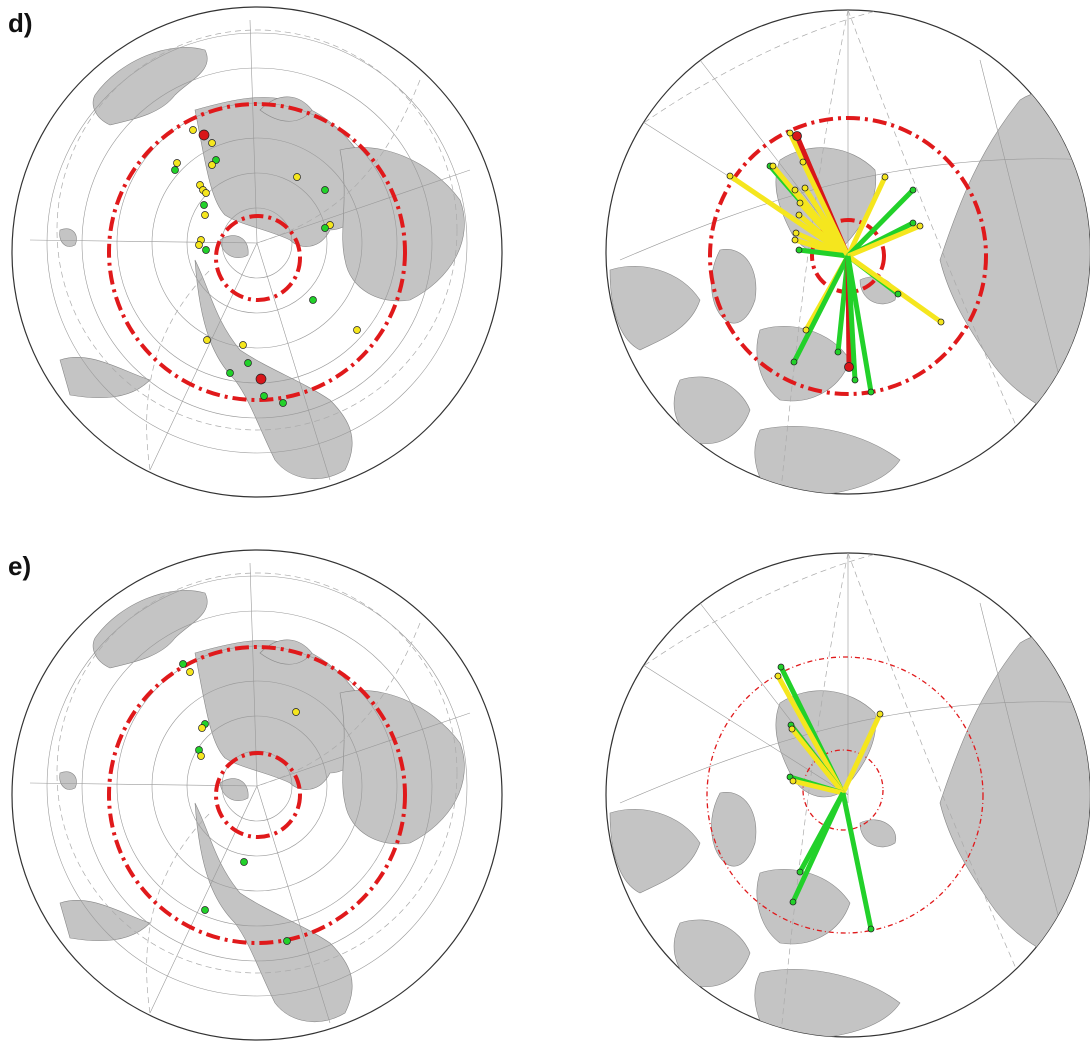  Describe the element at coordinates (20, 23) in the screenshot. I see `panel-label: d)` at that location.